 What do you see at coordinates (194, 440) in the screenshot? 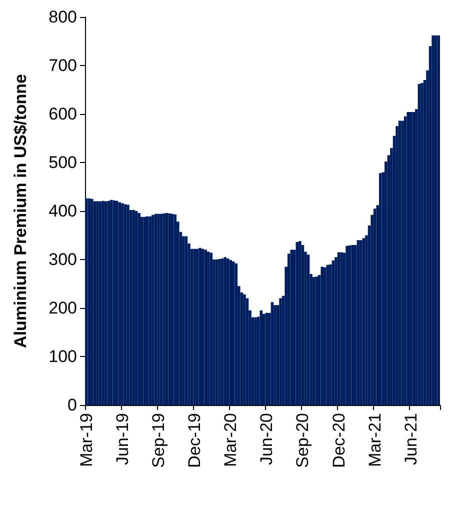
I see `x-tick-label: Dec-19` at bounding box center [194, 440].